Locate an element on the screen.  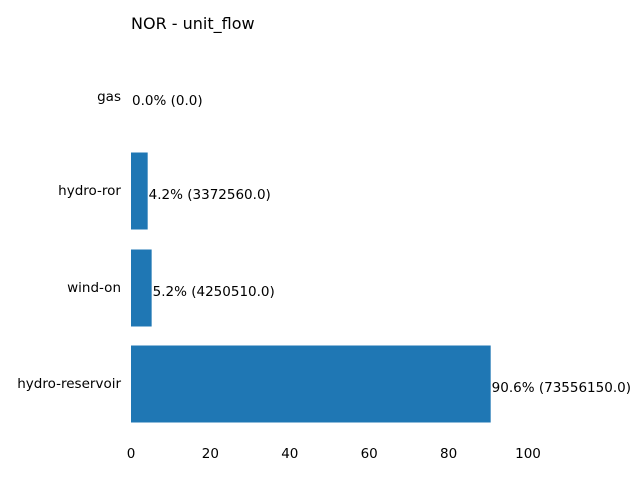
x-tick-0: 0 is located at coordinates (131, 454).